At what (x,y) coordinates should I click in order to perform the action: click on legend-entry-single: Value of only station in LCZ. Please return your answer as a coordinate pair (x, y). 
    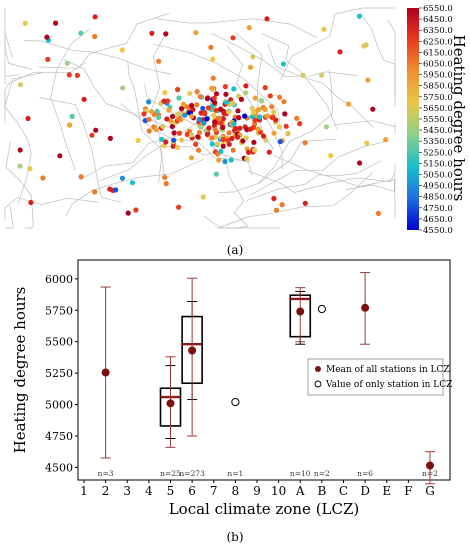
    Looking at the image, I should click on (388, 385).